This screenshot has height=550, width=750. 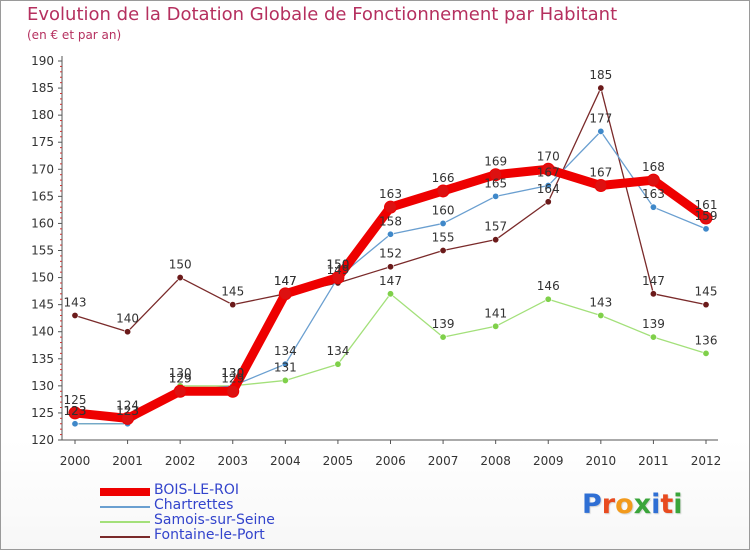 I want to click on data-label: 170, so click(x=548, y=156).